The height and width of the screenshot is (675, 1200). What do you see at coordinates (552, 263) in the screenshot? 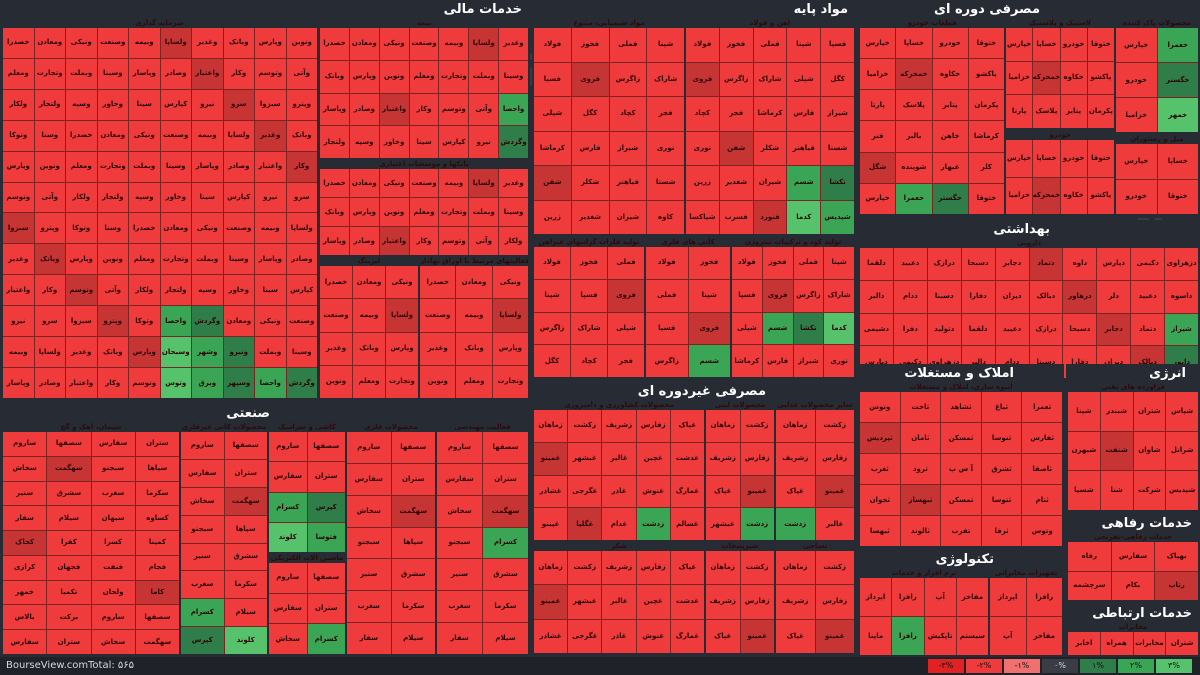
I see `stock-tile: فولاد` at bounding box center [552, 263].